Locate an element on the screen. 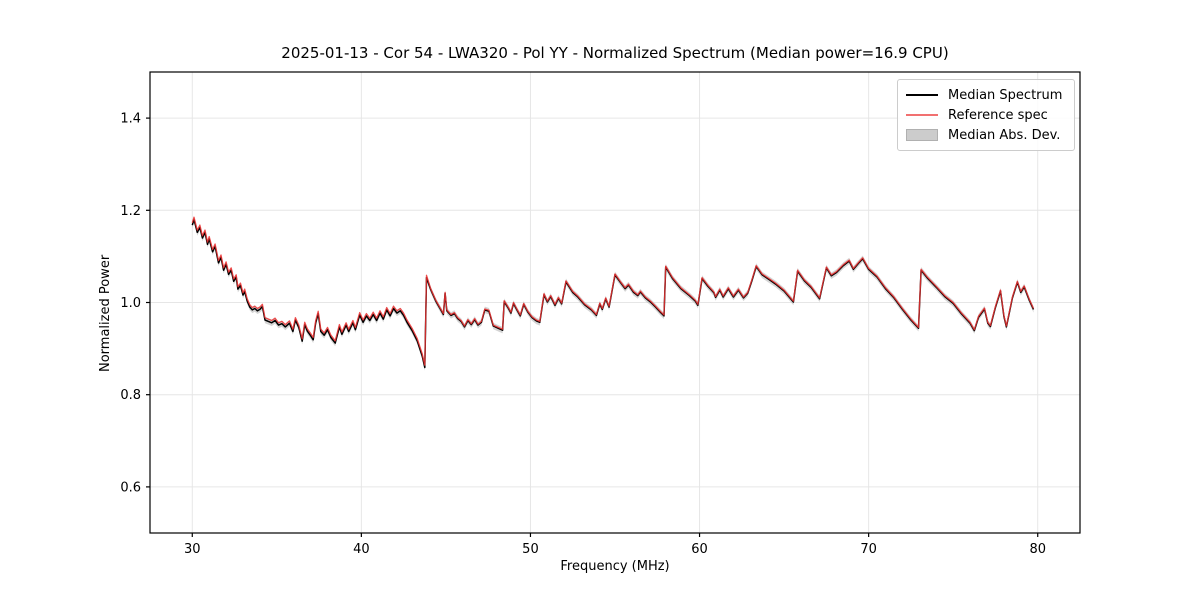  legend-label: Reference spec is located at coordinates (998, 115).